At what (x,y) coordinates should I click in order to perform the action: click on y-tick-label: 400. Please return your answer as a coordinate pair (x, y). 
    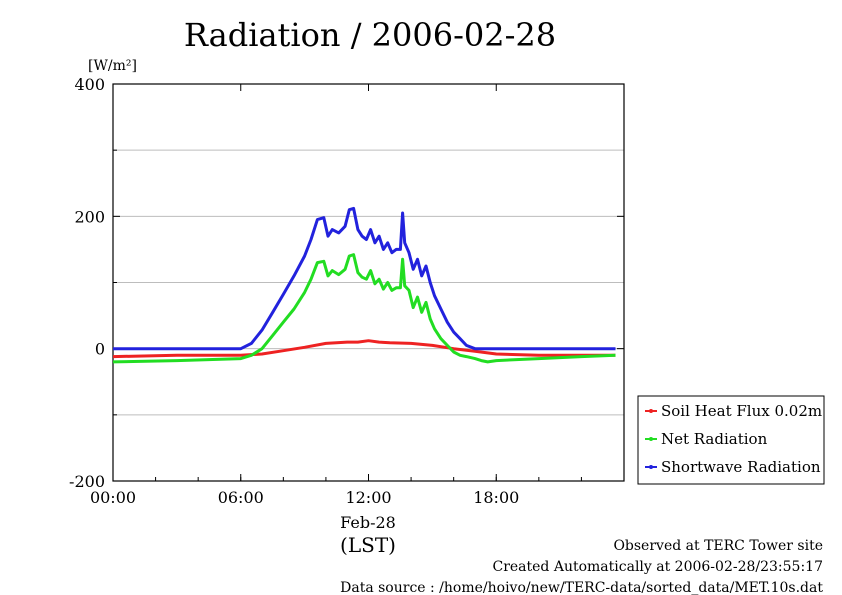
    Looking at the image, I should click on (89, 84).